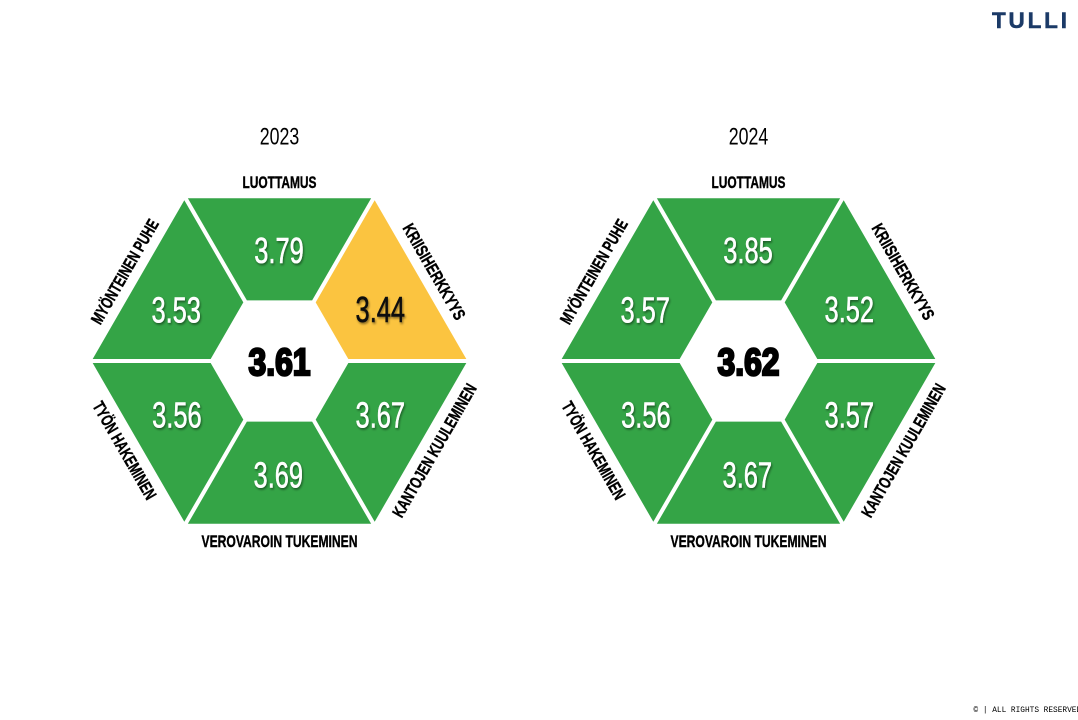 This screenshot has height=720, width=1078. What do you see at coordinates (1026, 710) in the screenshot?
I see `svg-text: © | ALL RIGHTS RESERVED` at bounding box center [1026, 710].